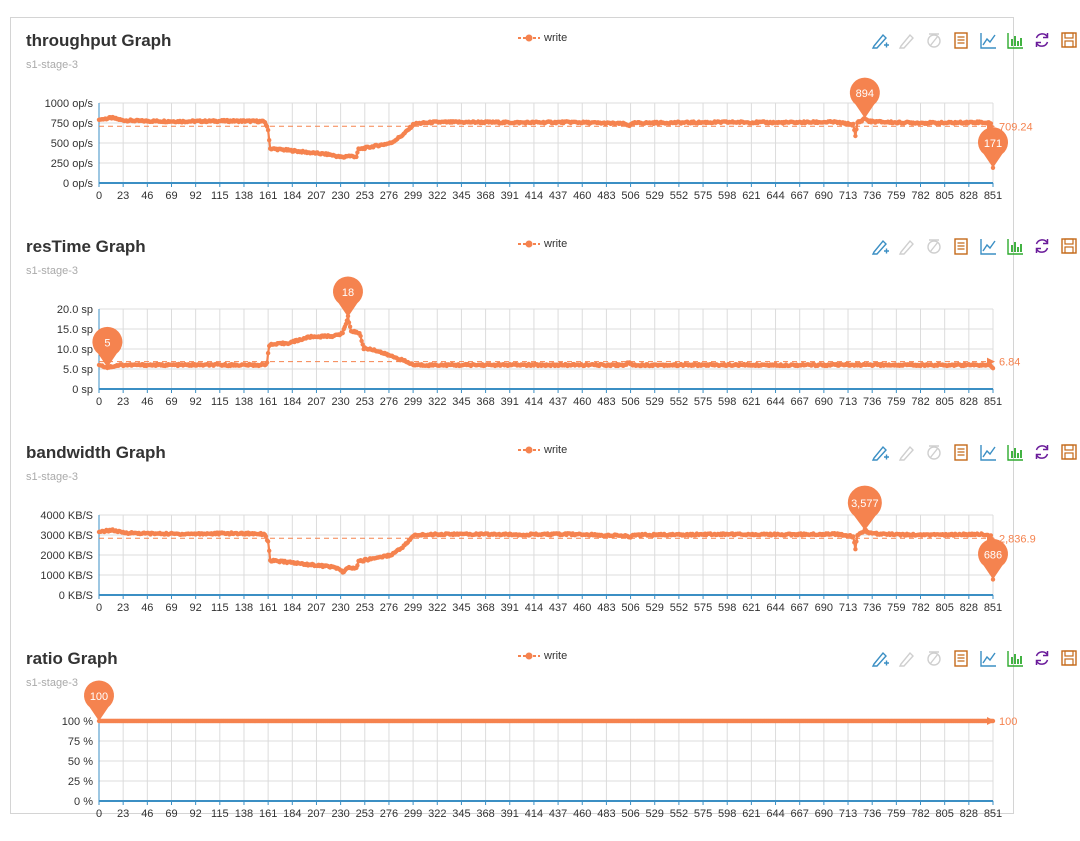  Describe the element at coordinates (991, 721) in the screenshot. I see `average-mark-arrow` at that location.